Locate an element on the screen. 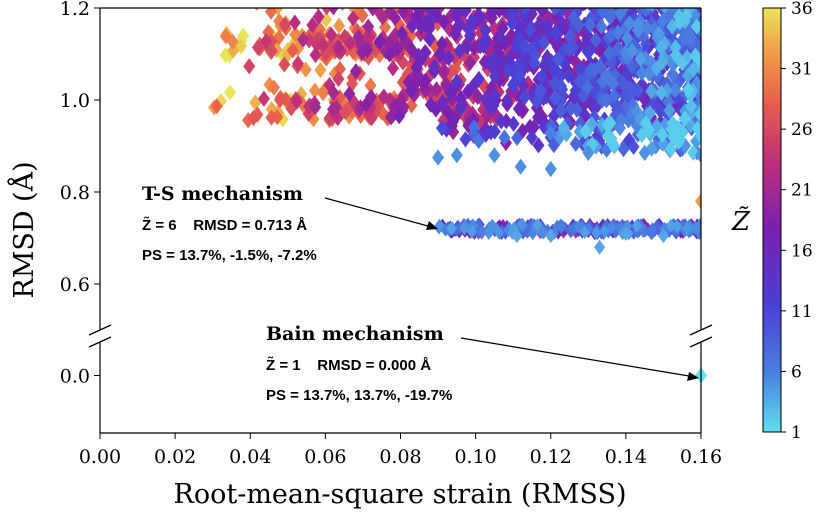  x-axis-ticks: 0.00 0.02 0.04 0.06 0.08 0.10 0.12 0.14 0.16 is located at coordinates (400, 450).